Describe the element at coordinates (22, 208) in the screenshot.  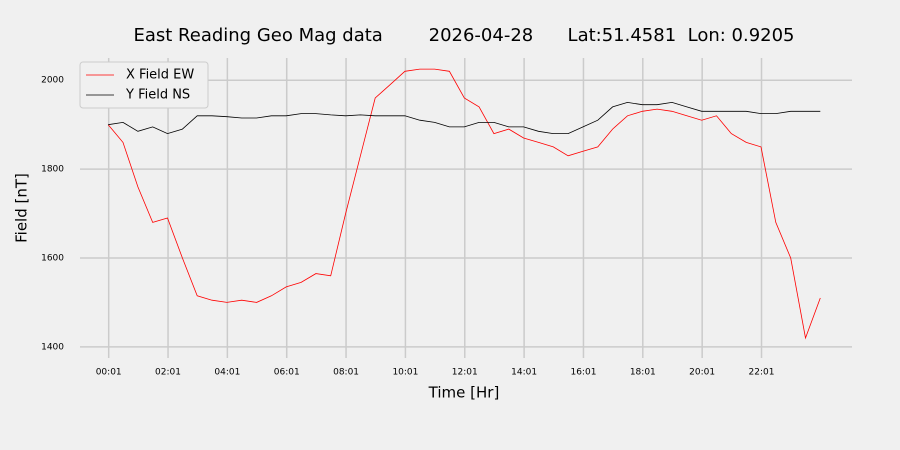
I see `y-axis-label: Field [nT]` at that location.